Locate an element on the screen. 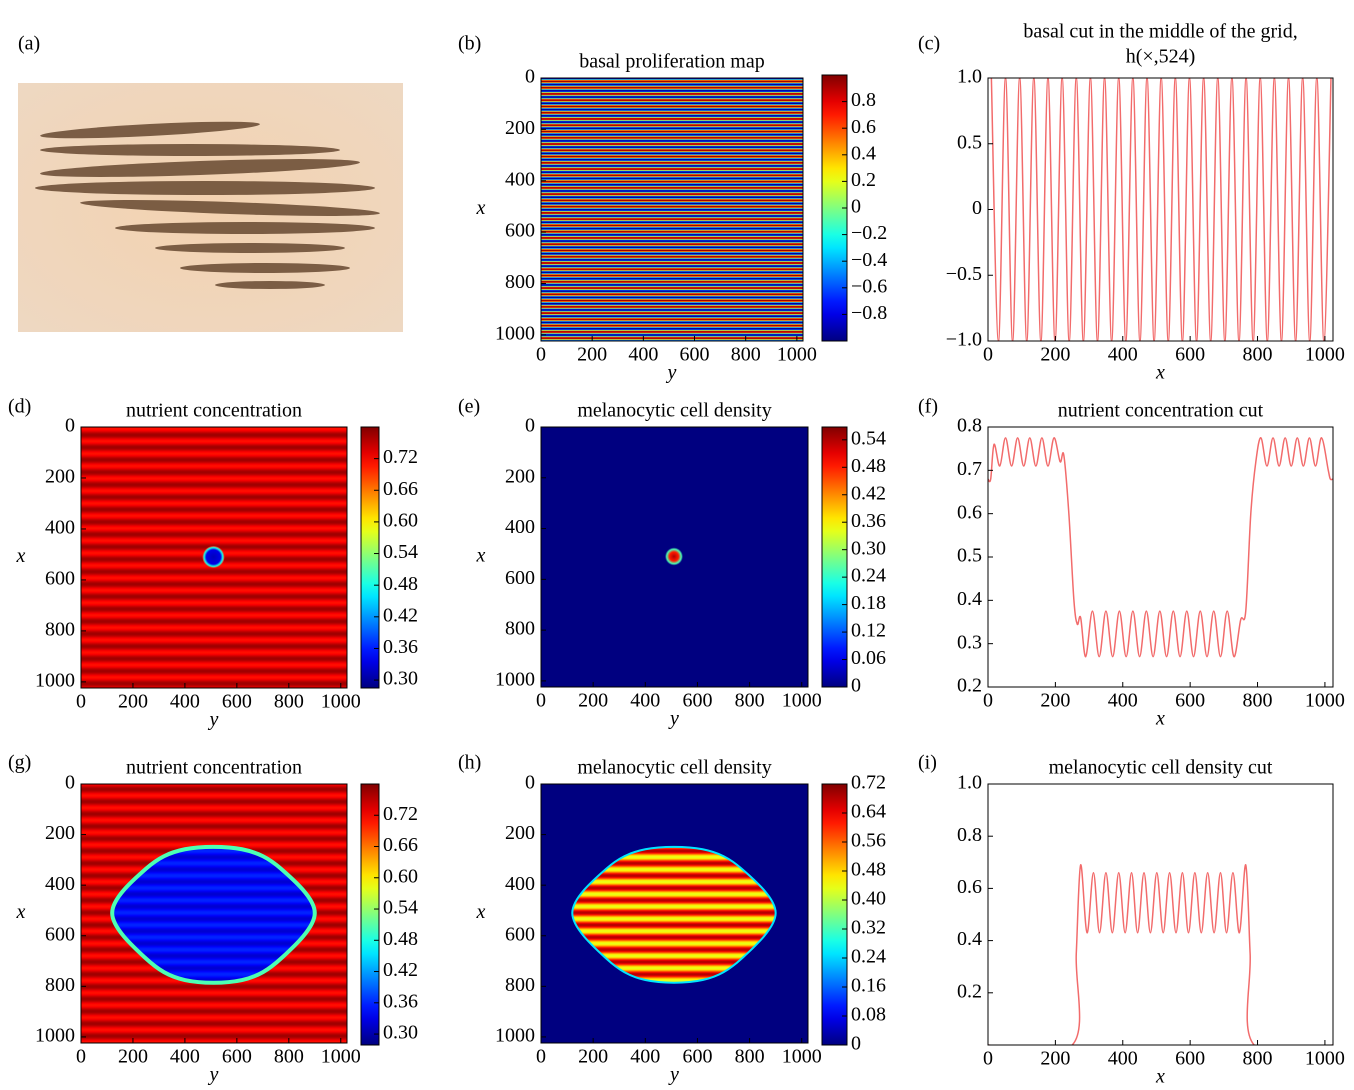 The image size is (1354, 1090). y-tick-label: 800 is located at coordinates (520, 985).